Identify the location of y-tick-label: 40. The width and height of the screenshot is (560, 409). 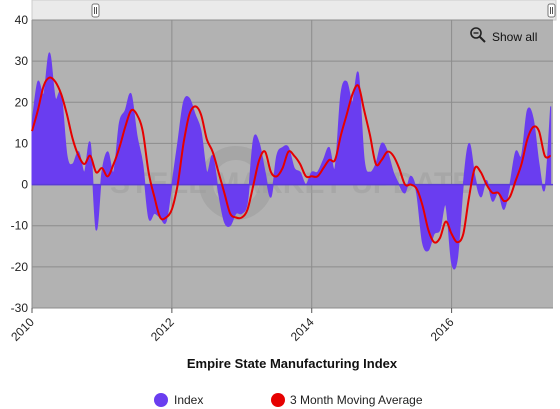
(22, 20).